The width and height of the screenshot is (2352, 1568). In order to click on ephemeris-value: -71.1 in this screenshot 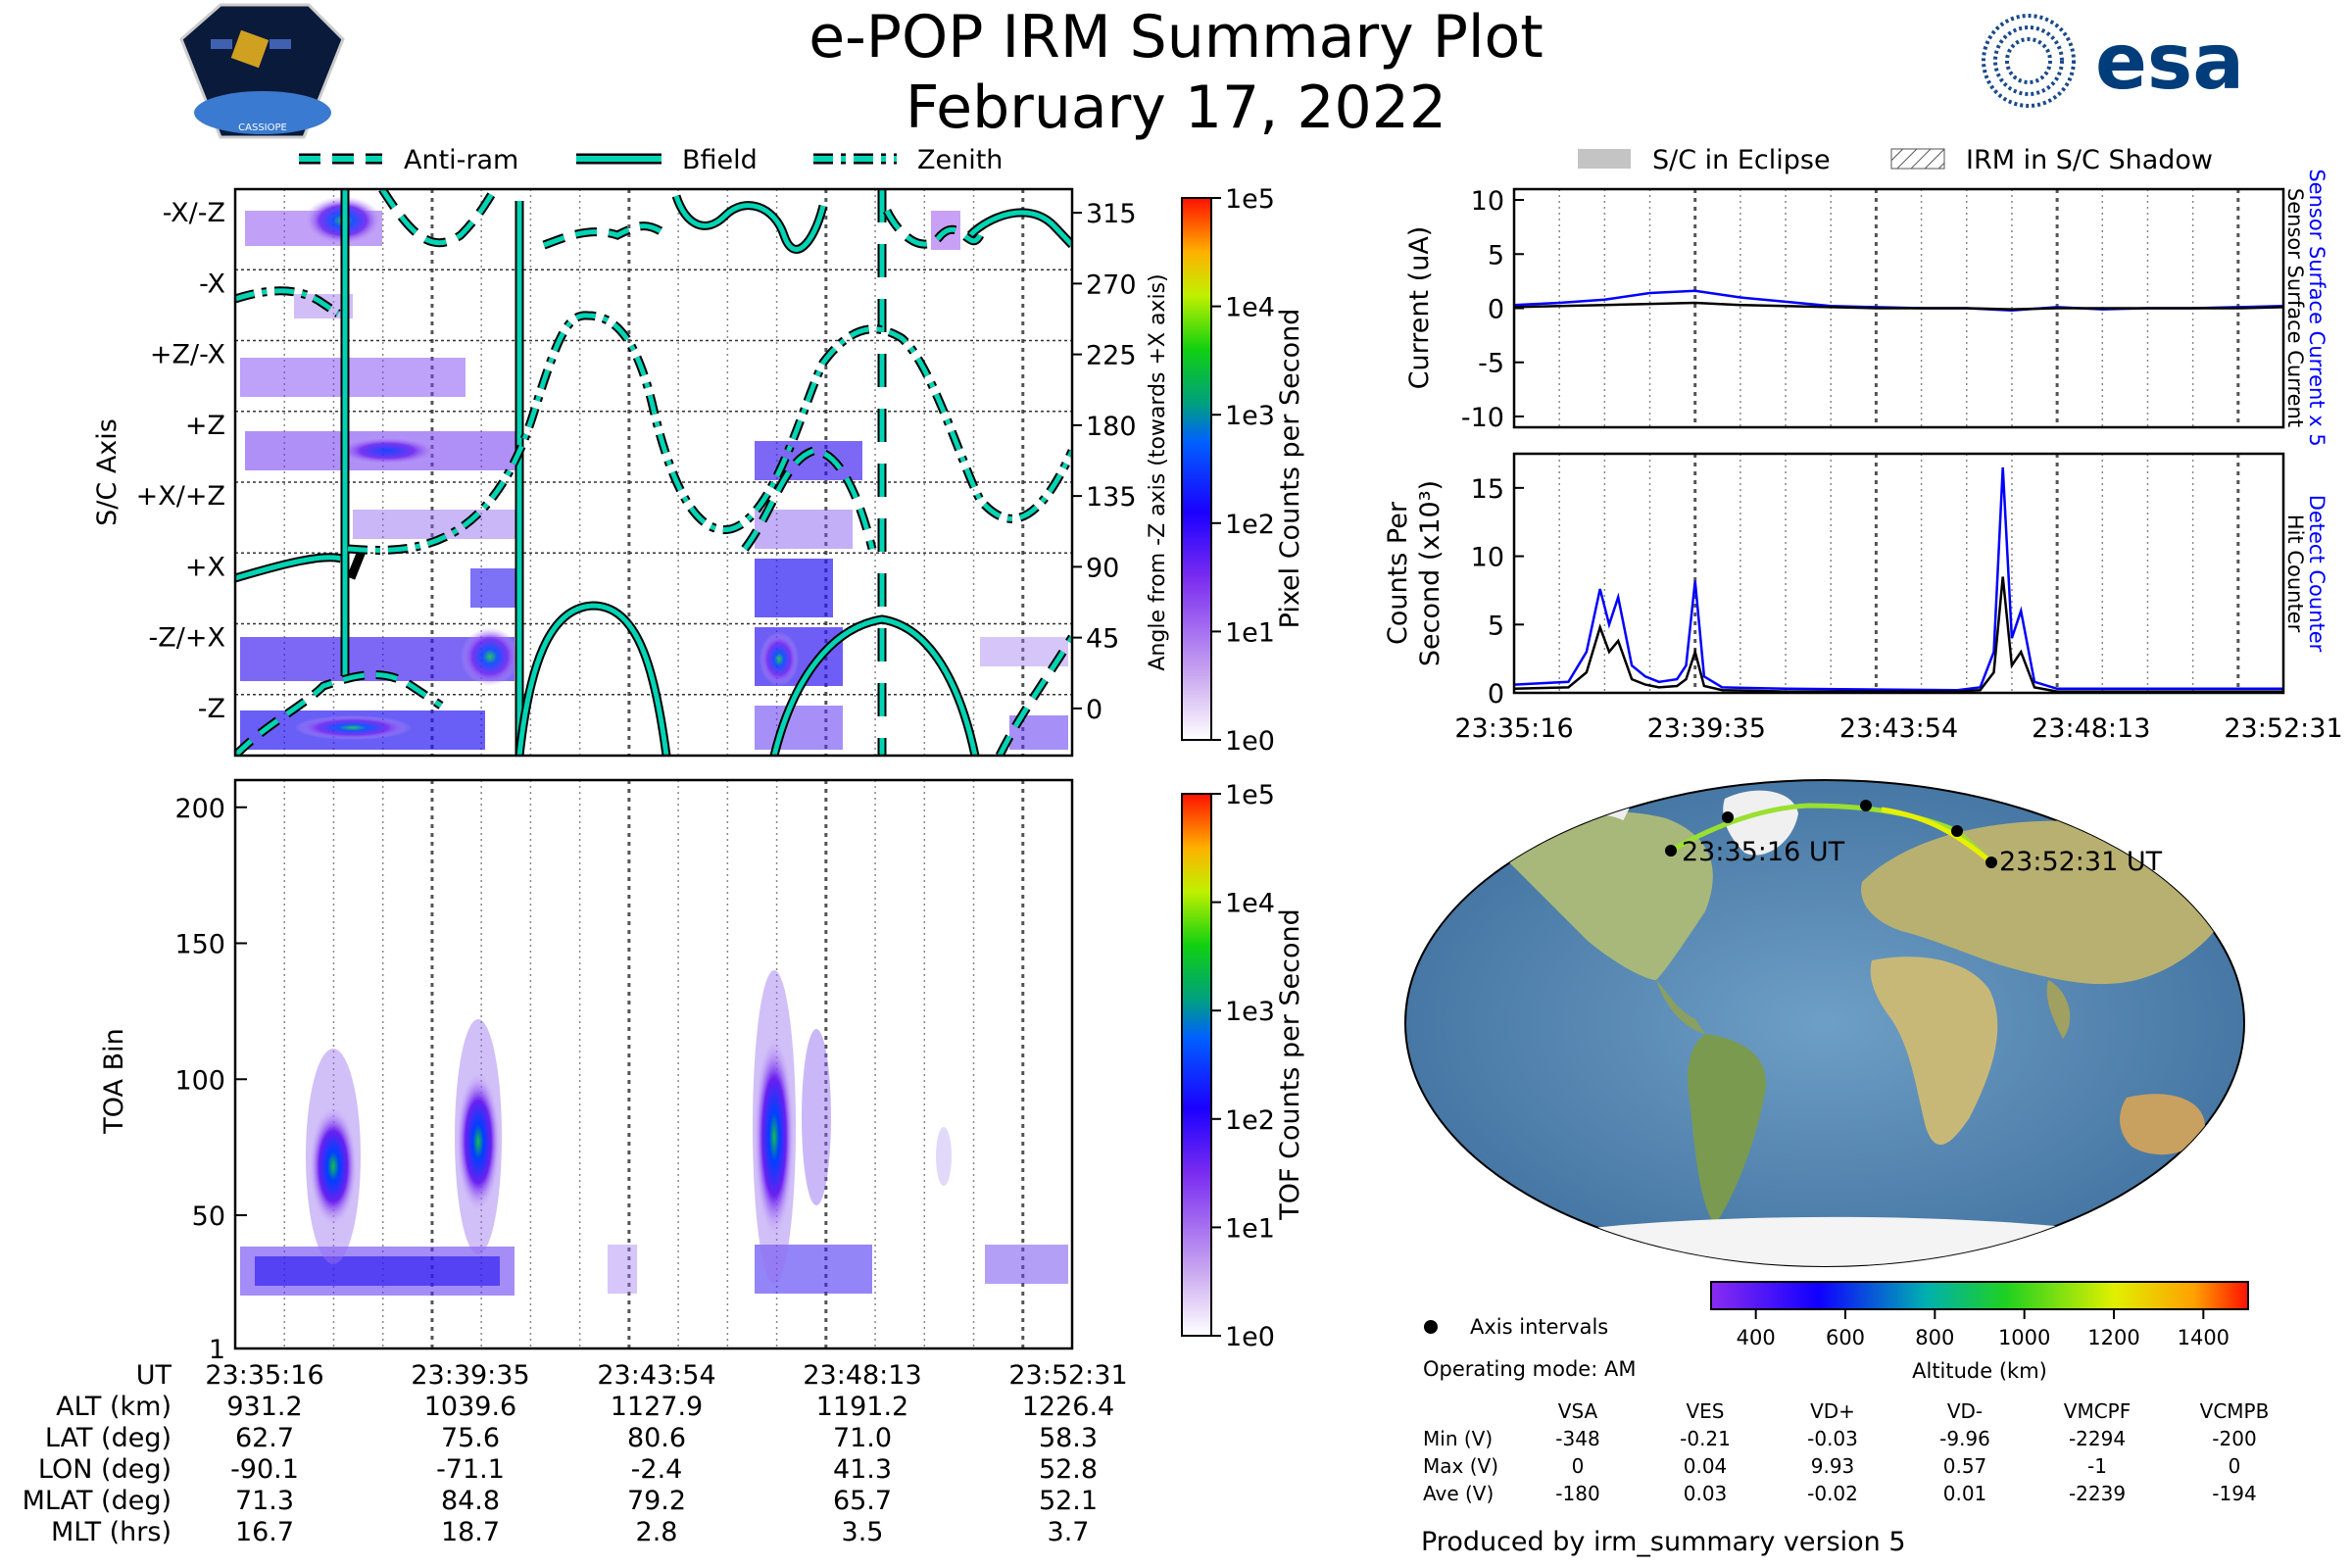, I will do `click(470, 1469)`.